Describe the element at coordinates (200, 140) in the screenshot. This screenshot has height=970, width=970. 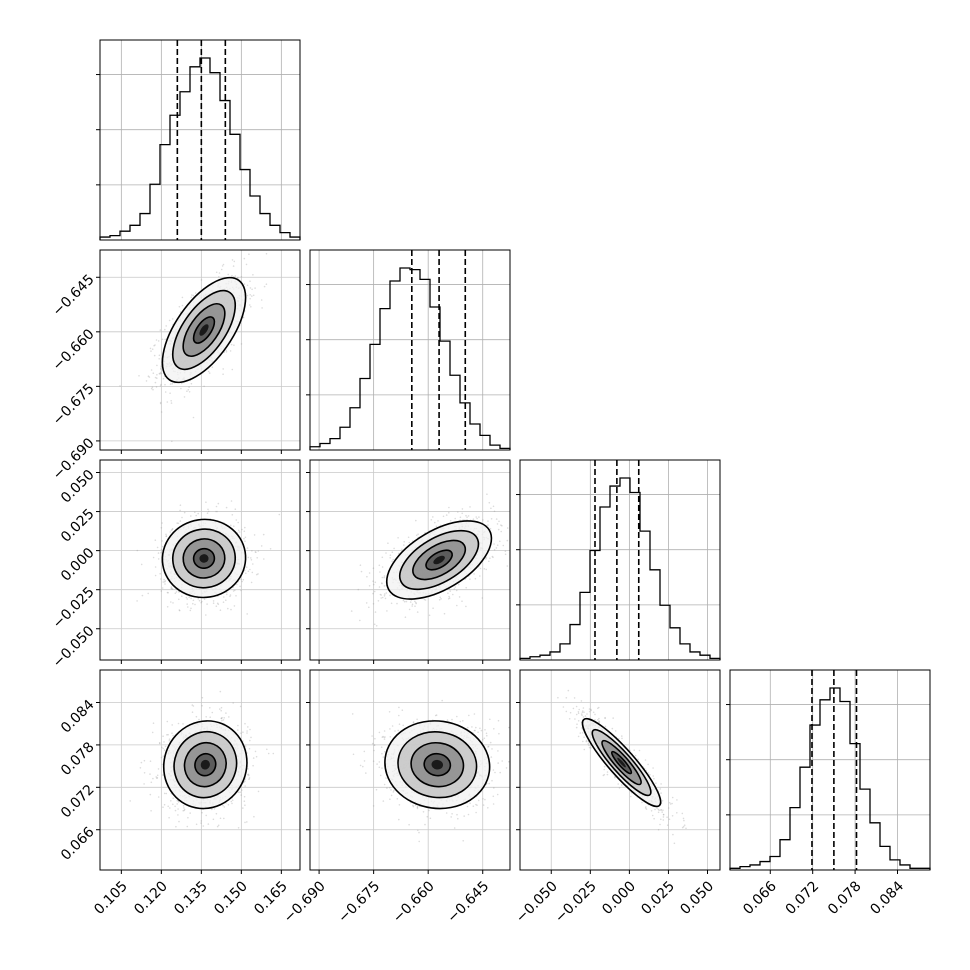
I see `panel-background` at that location.